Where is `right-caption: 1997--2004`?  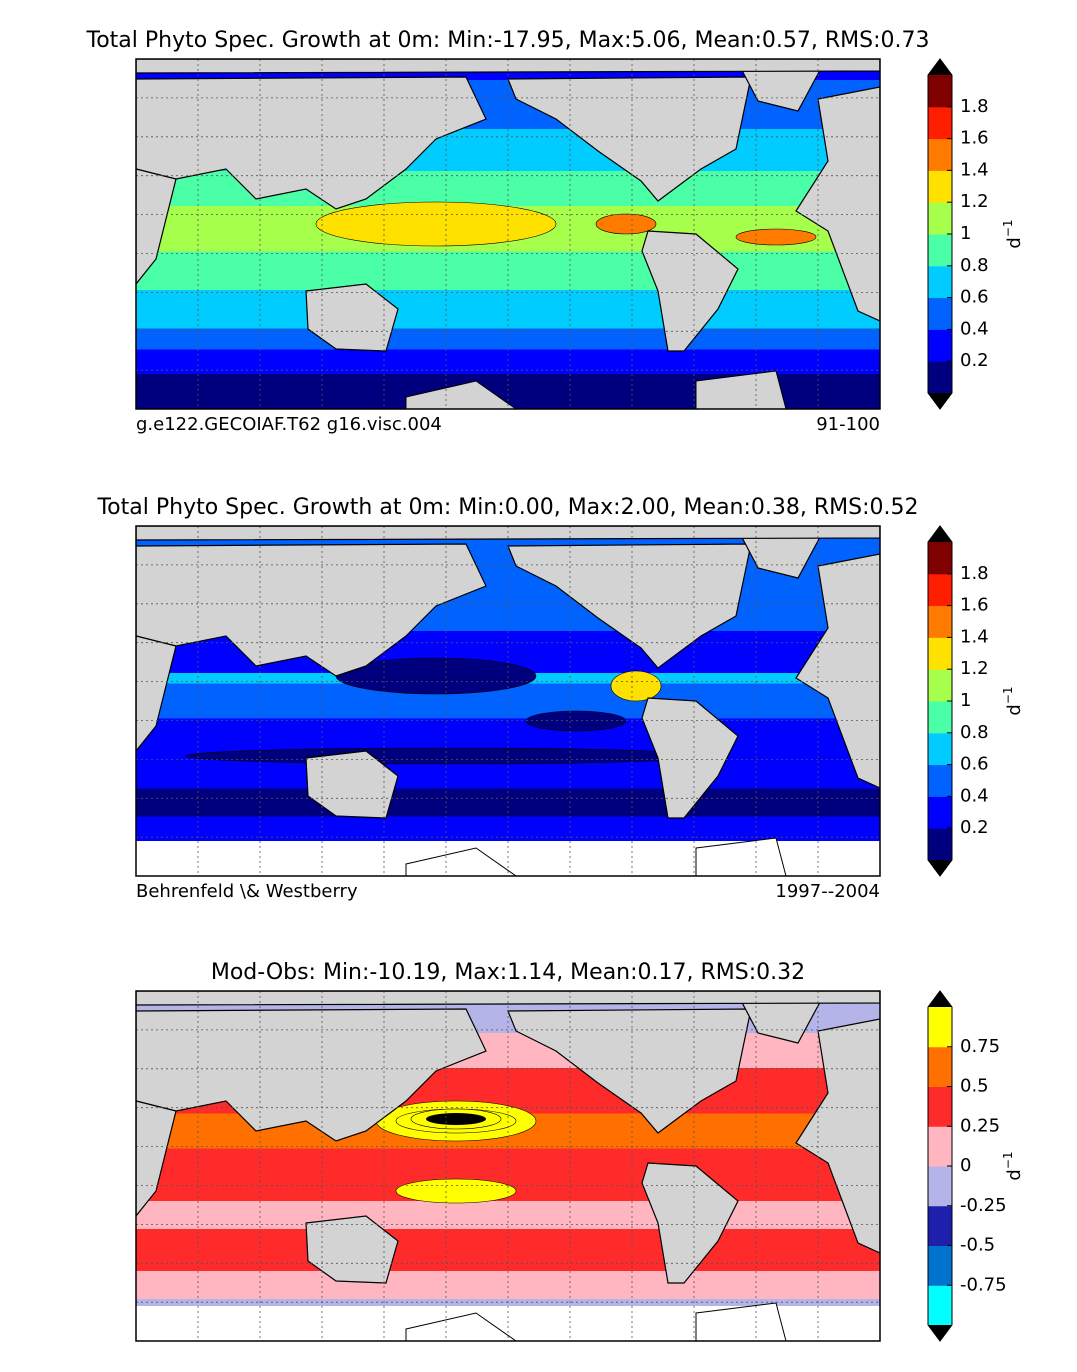 right-caption: 1997--2004 is located at coordinates (827, 891).